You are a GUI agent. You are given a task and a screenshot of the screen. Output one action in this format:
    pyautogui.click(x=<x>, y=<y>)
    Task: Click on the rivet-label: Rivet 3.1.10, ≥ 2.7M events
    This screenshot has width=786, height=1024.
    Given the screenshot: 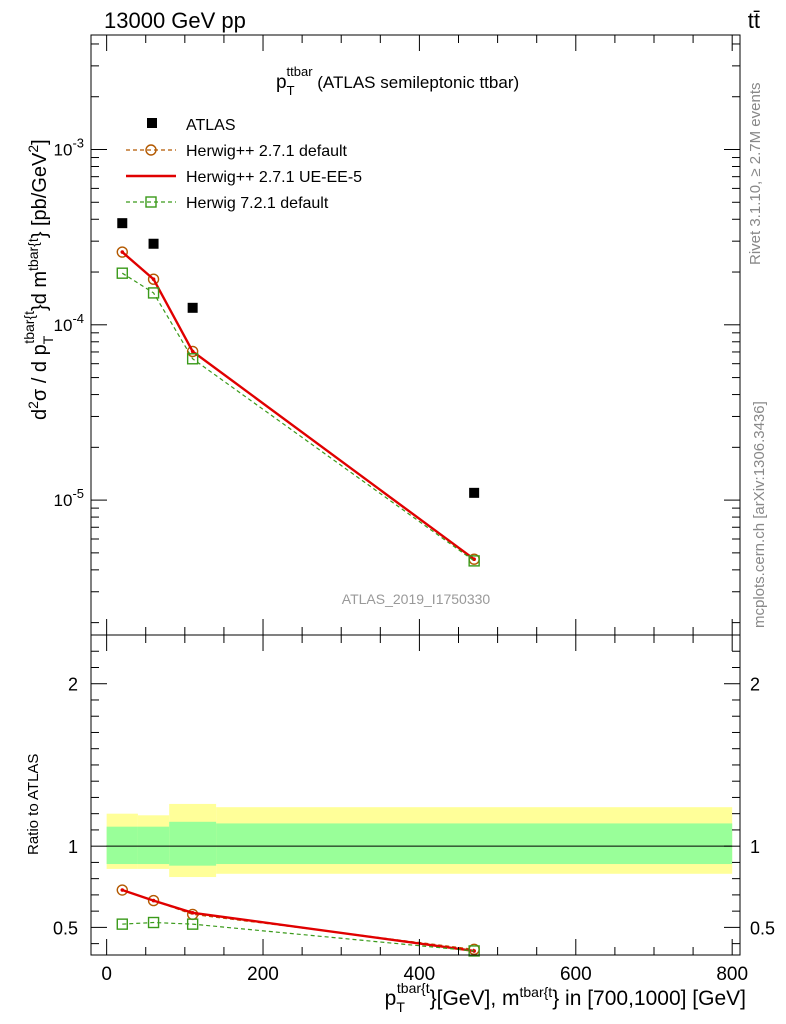 What is the action you would take?
    pyautogui.click(x=755, y=174)
    